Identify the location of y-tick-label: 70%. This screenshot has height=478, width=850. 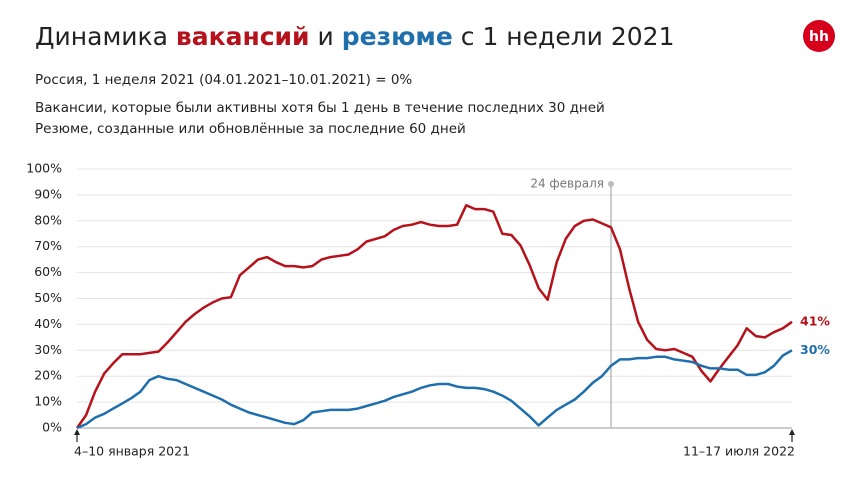
(48, 245).